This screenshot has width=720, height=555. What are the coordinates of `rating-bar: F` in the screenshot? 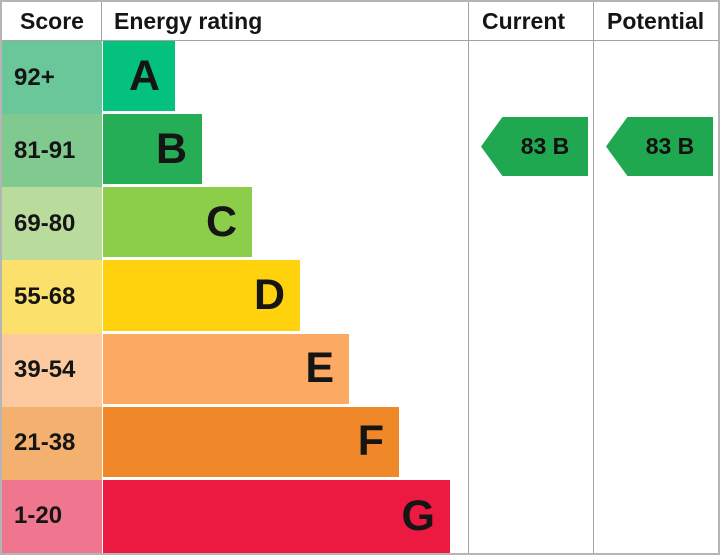 It's located at (251, 443).